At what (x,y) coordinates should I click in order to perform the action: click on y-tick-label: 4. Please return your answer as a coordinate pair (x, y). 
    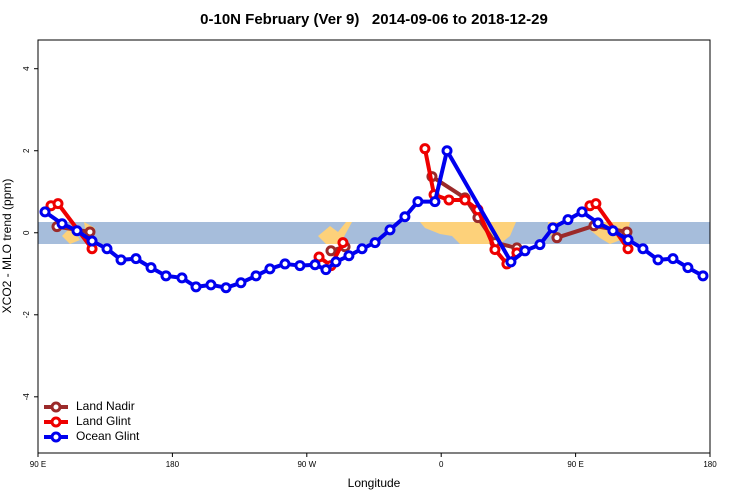
    Looking at the image, I should click on (26, 68).